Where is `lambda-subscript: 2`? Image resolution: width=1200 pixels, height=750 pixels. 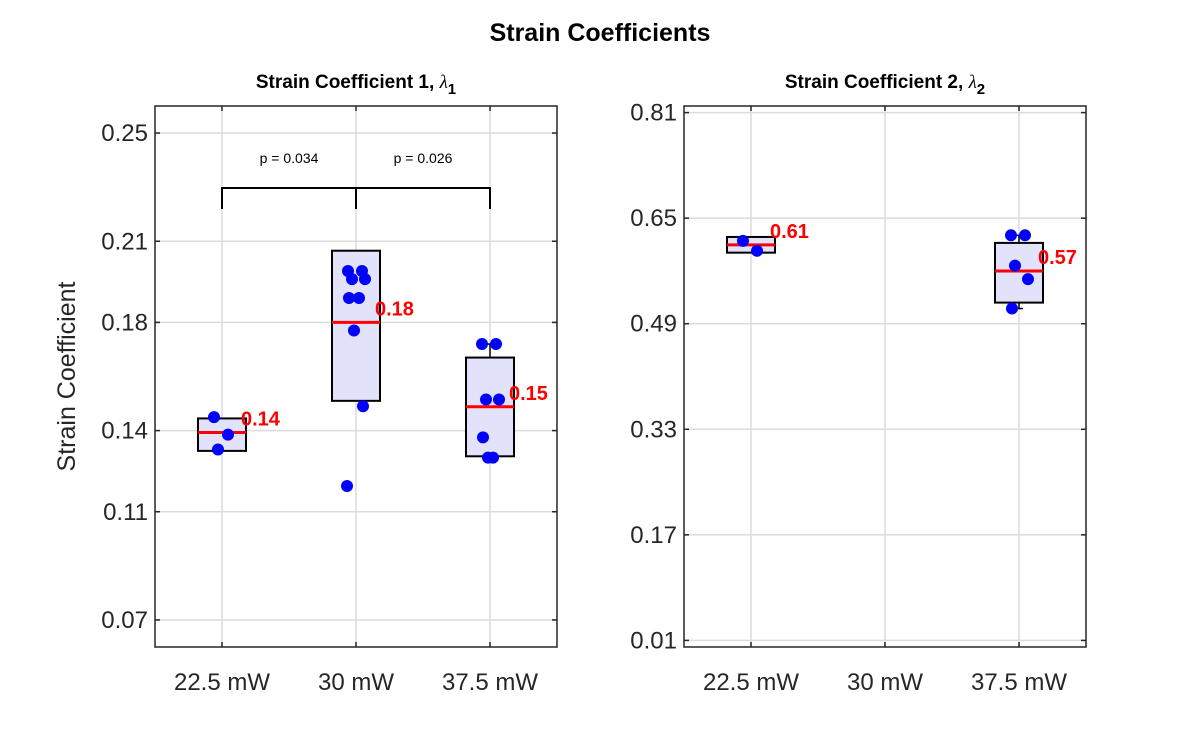 lambda-subscript: 2 is located at coordinates (981, 89).